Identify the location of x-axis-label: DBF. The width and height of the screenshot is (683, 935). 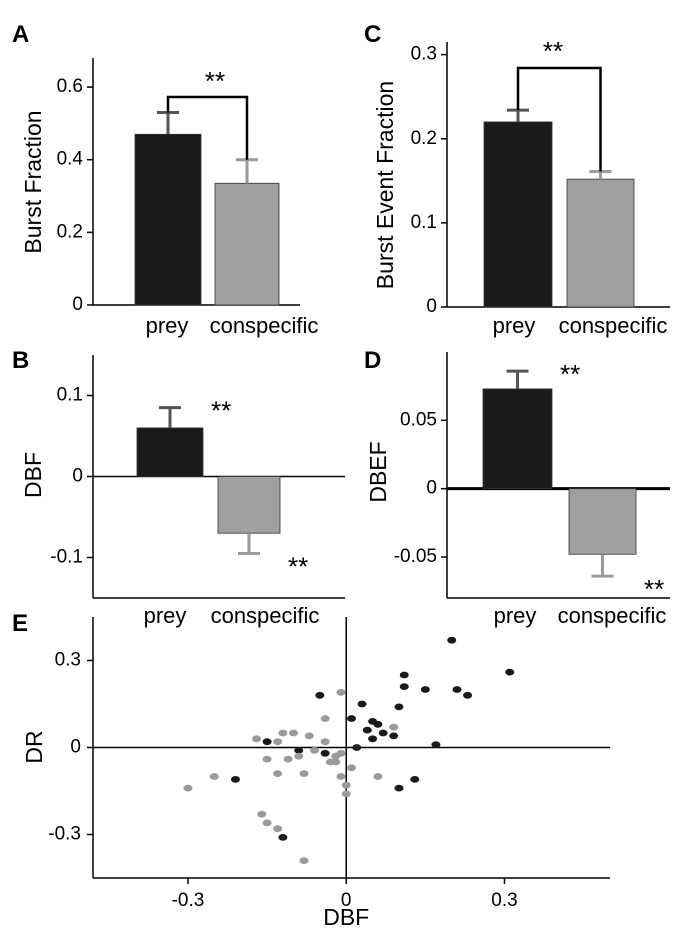
(346, 917).